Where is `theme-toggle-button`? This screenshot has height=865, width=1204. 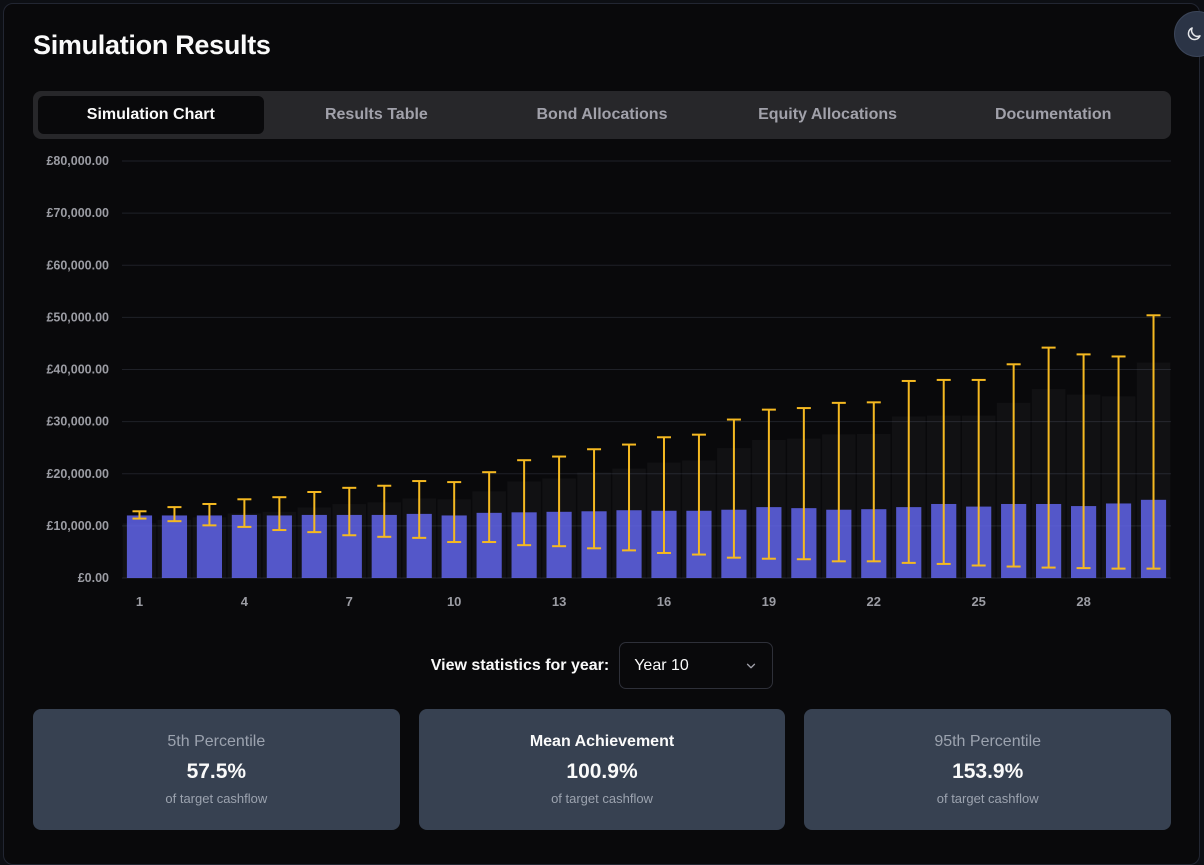
theme-toggle-button is located at coordinates (1189, 34).